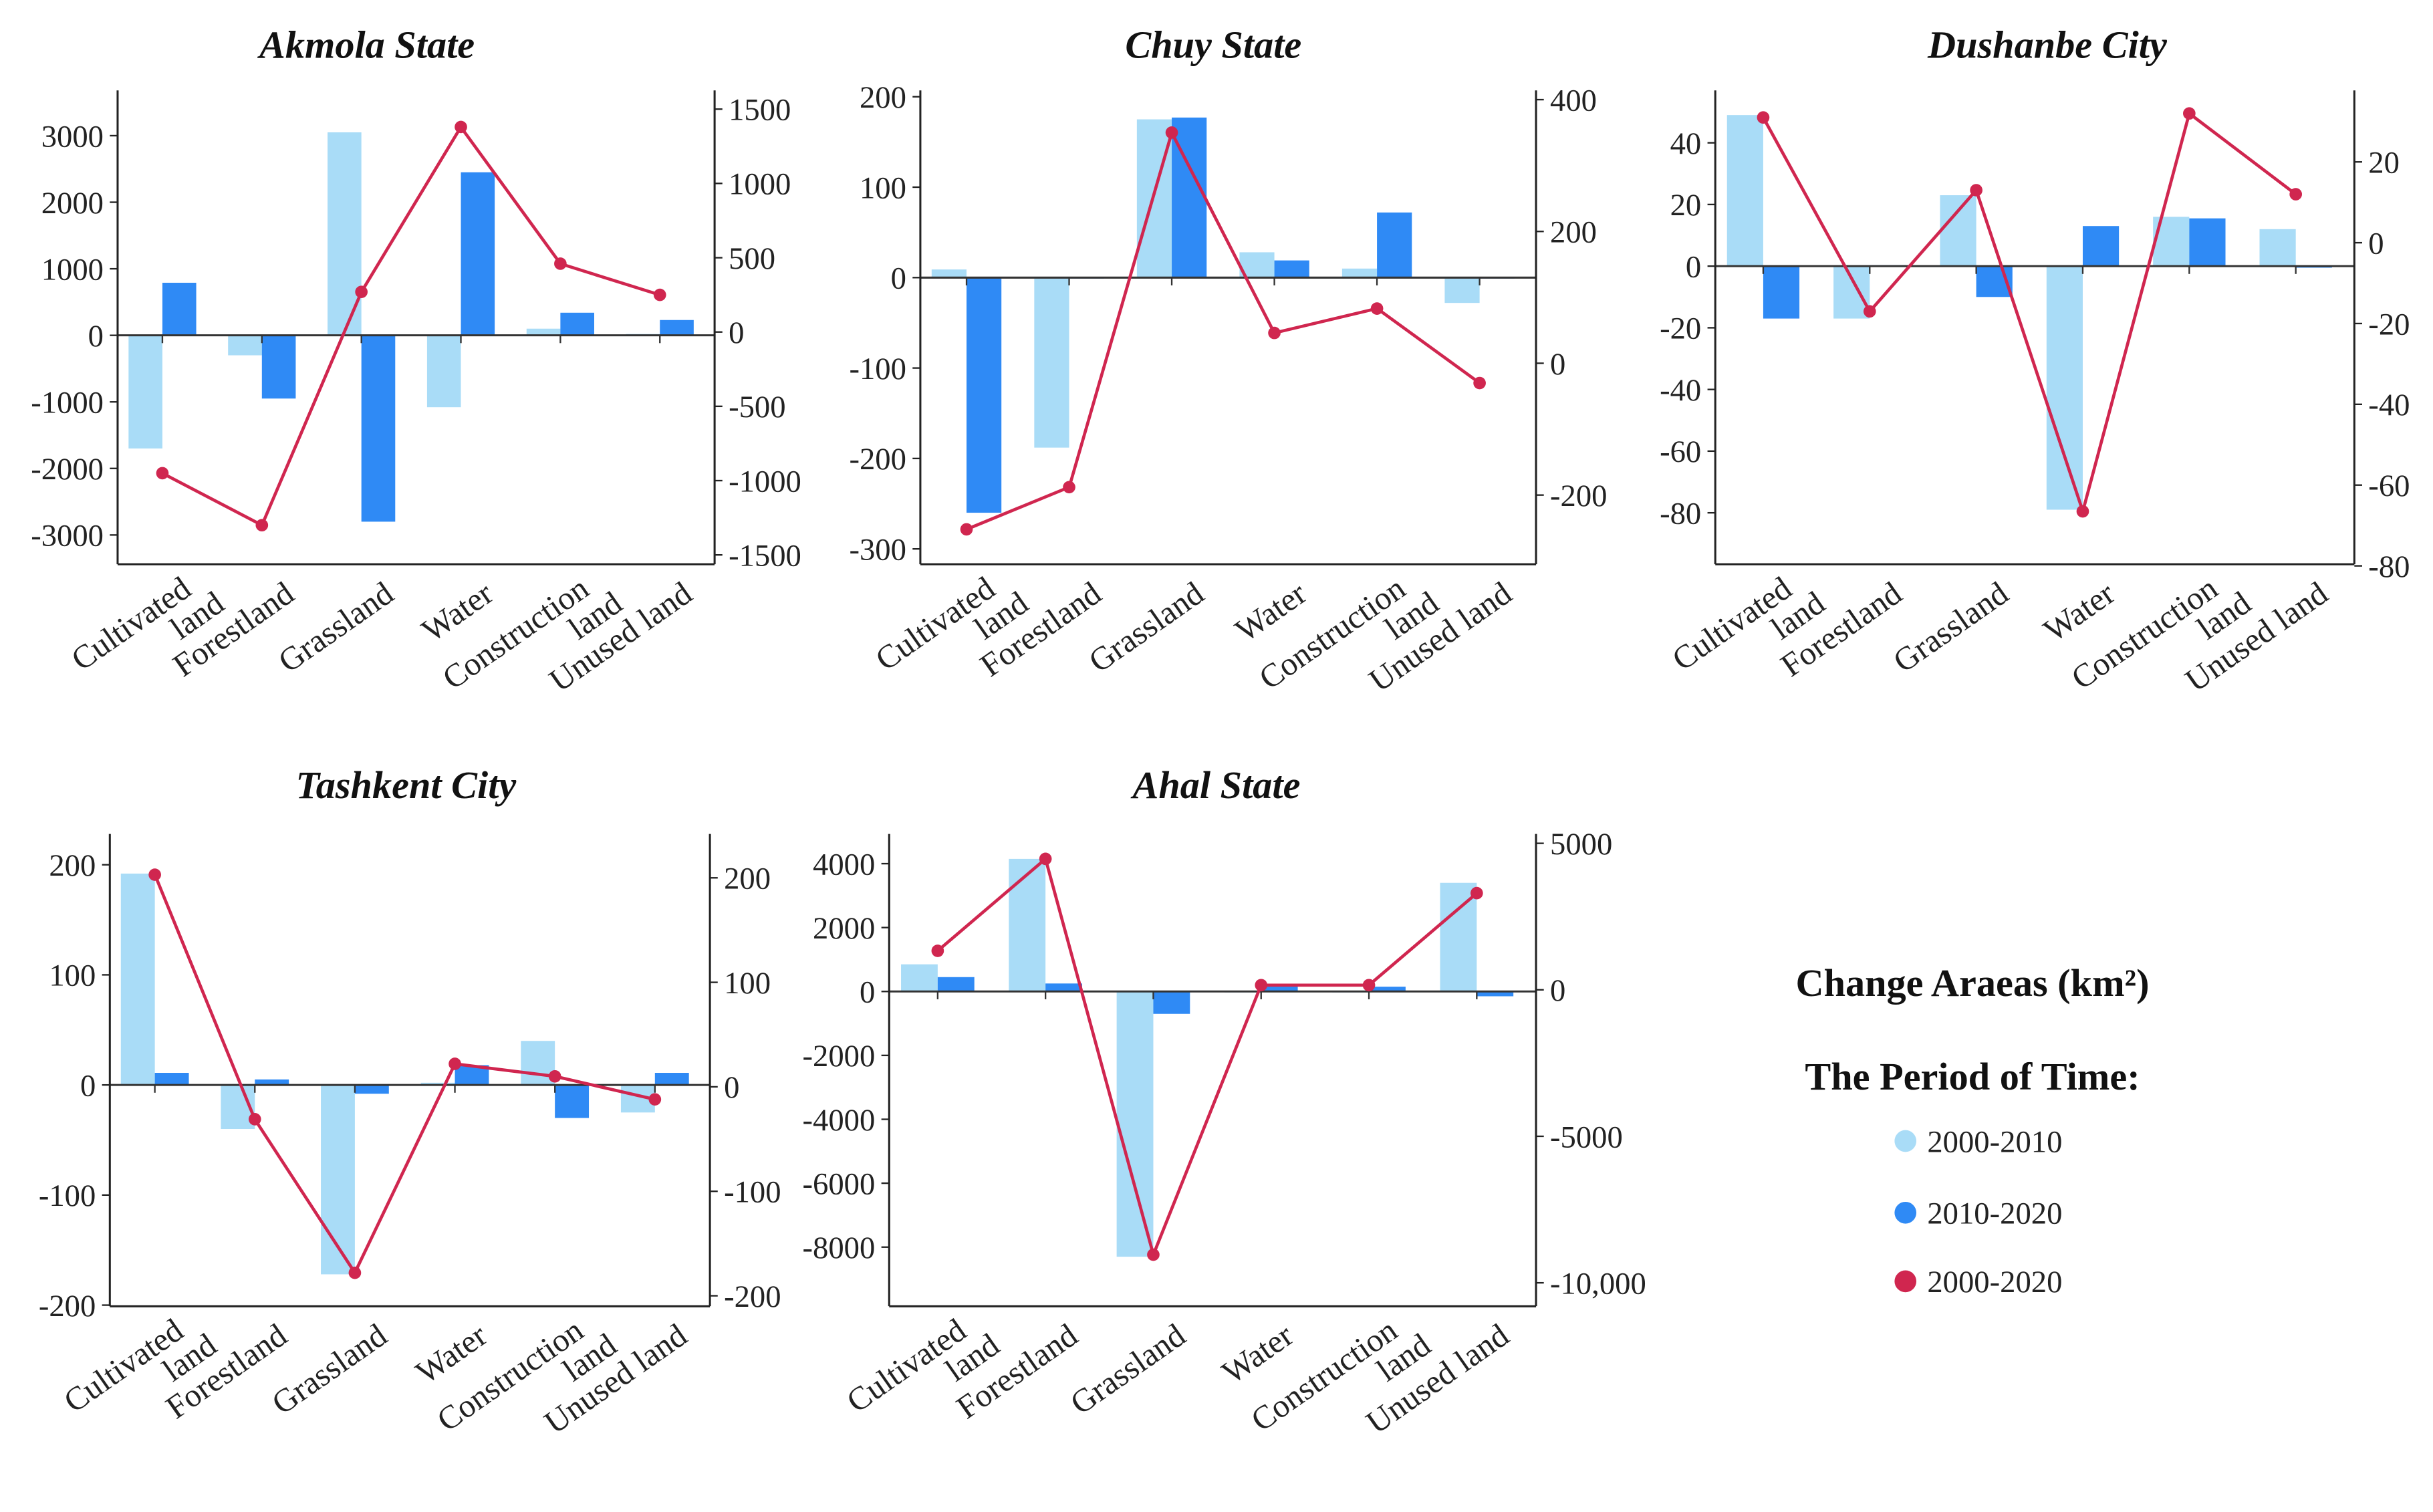  I want to click on left-tick-label: -40, so click(1680, 390).